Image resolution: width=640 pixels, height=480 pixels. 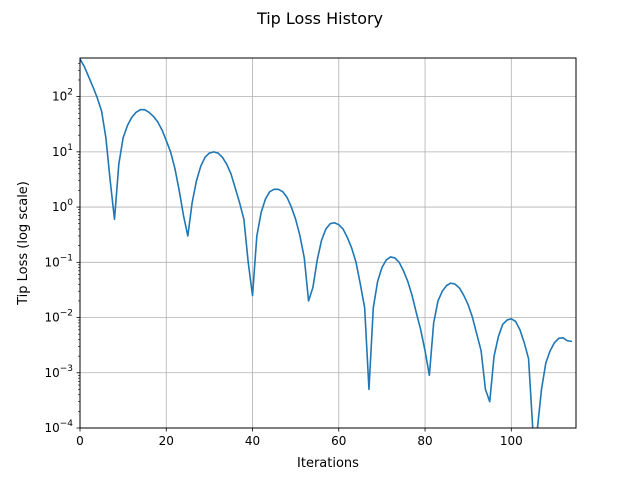 What do you see at coordinates (80, 441) in the screenshot?
I see `x-tick-label: 0` at bounding box center [80, 441].